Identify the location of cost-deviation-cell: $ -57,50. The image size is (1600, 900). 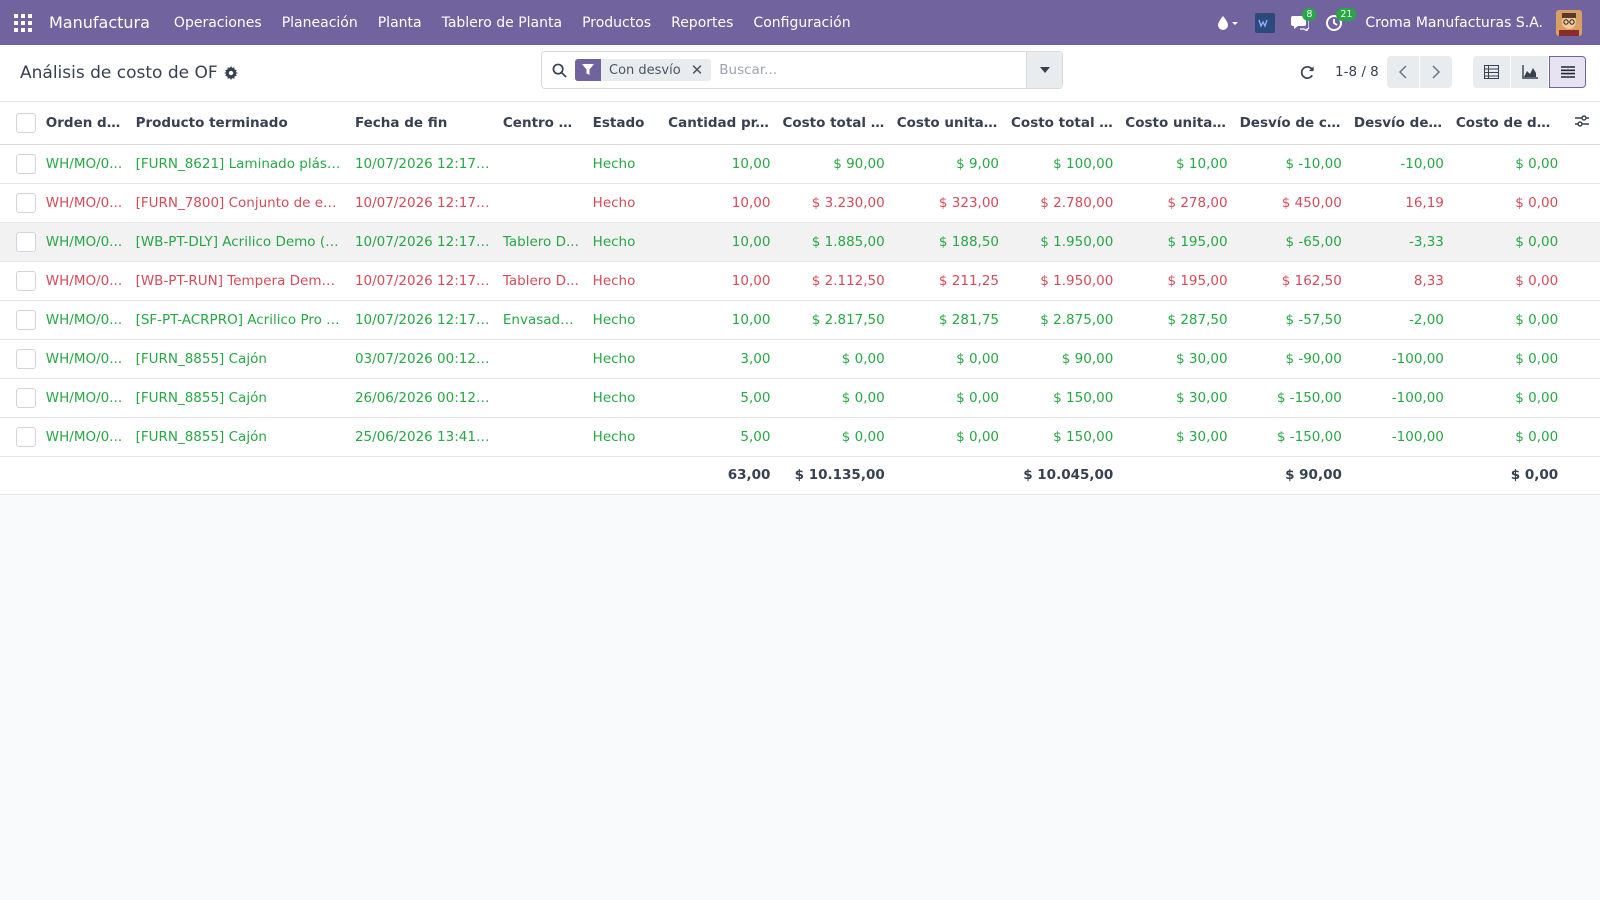
(1290, 320).